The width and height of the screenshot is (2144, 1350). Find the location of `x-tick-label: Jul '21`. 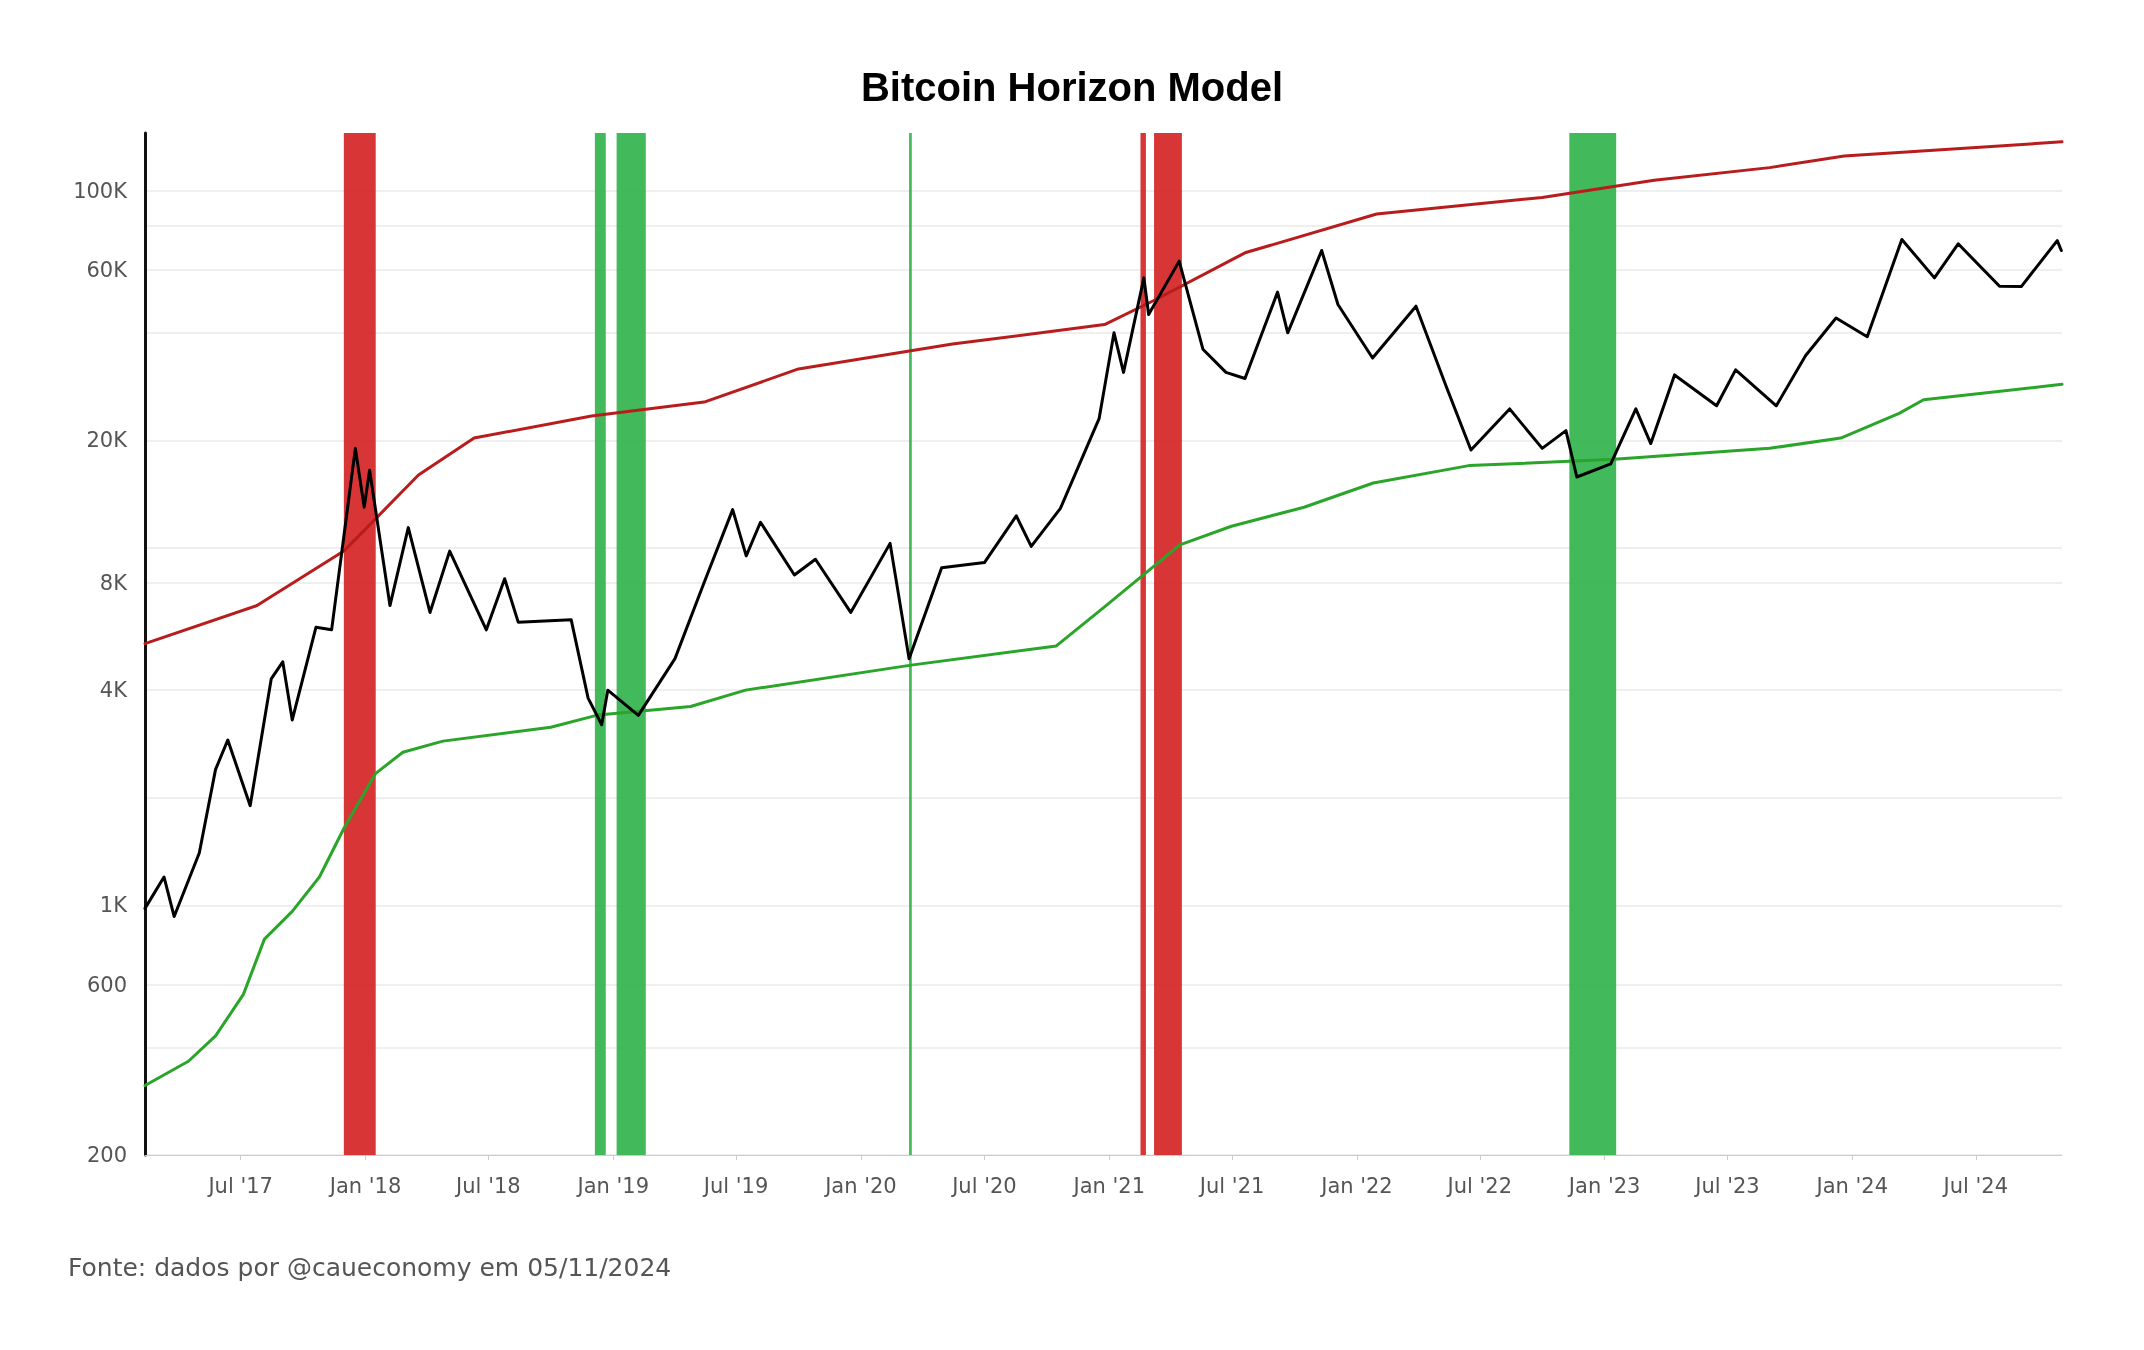

x-tick-label: Jul '21 is located at coordinates (1231, 1185).